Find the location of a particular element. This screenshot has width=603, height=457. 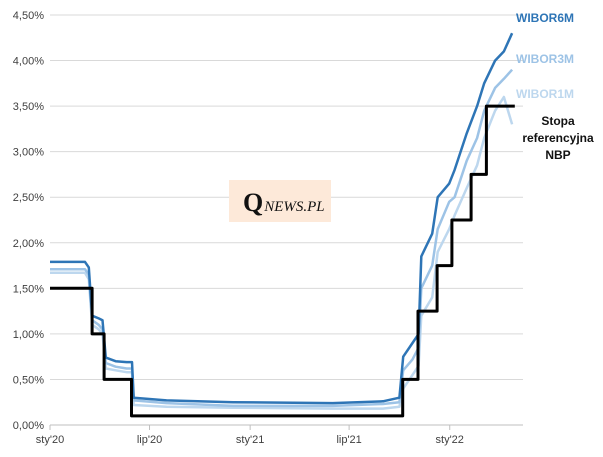

watermark-background is located at coordinates (280, 201).